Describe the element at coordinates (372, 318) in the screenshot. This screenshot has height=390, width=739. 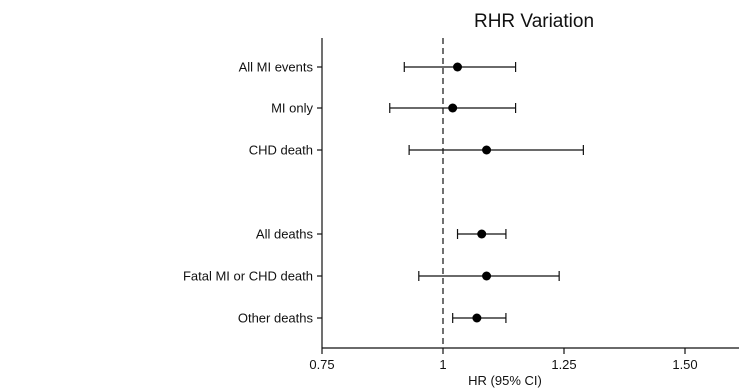
I see `forest-row: Other deaths` at that location.